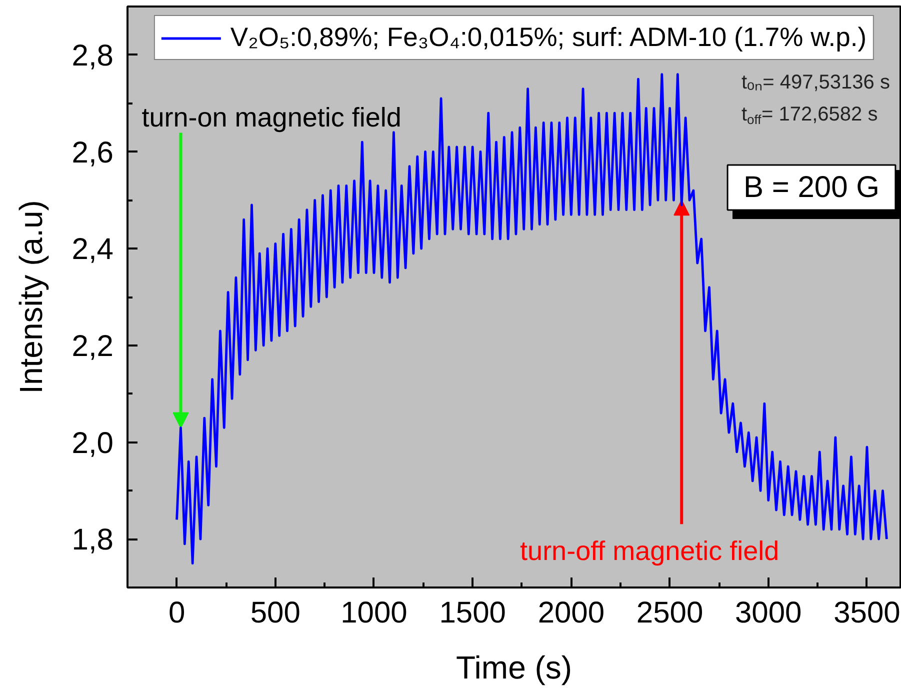 This screenshot has width=901, height=688. I want to click on y-tick-label: 2,2, so click(93, 346).